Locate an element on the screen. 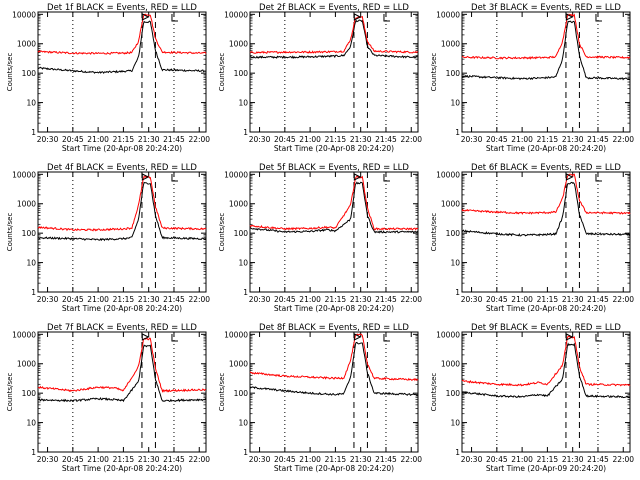  panel-title: Det 1f BLACK = Events, RED = LLD is located at coordinates (122, 8).